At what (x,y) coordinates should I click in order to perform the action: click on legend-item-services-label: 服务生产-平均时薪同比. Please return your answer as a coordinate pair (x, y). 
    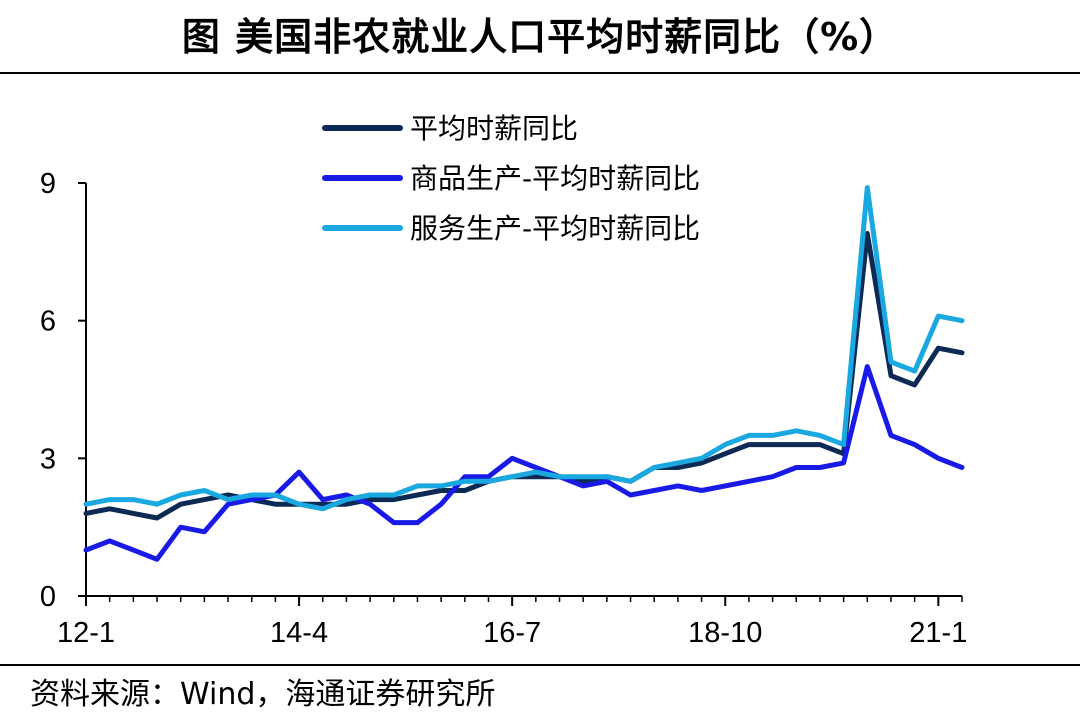
    Looking at the image, I should click on (555, 228).